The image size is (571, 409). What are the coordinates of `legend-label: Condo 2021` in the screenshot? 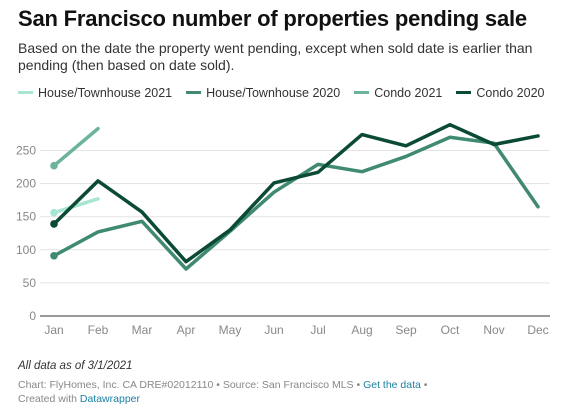 It's located at (408, 93).